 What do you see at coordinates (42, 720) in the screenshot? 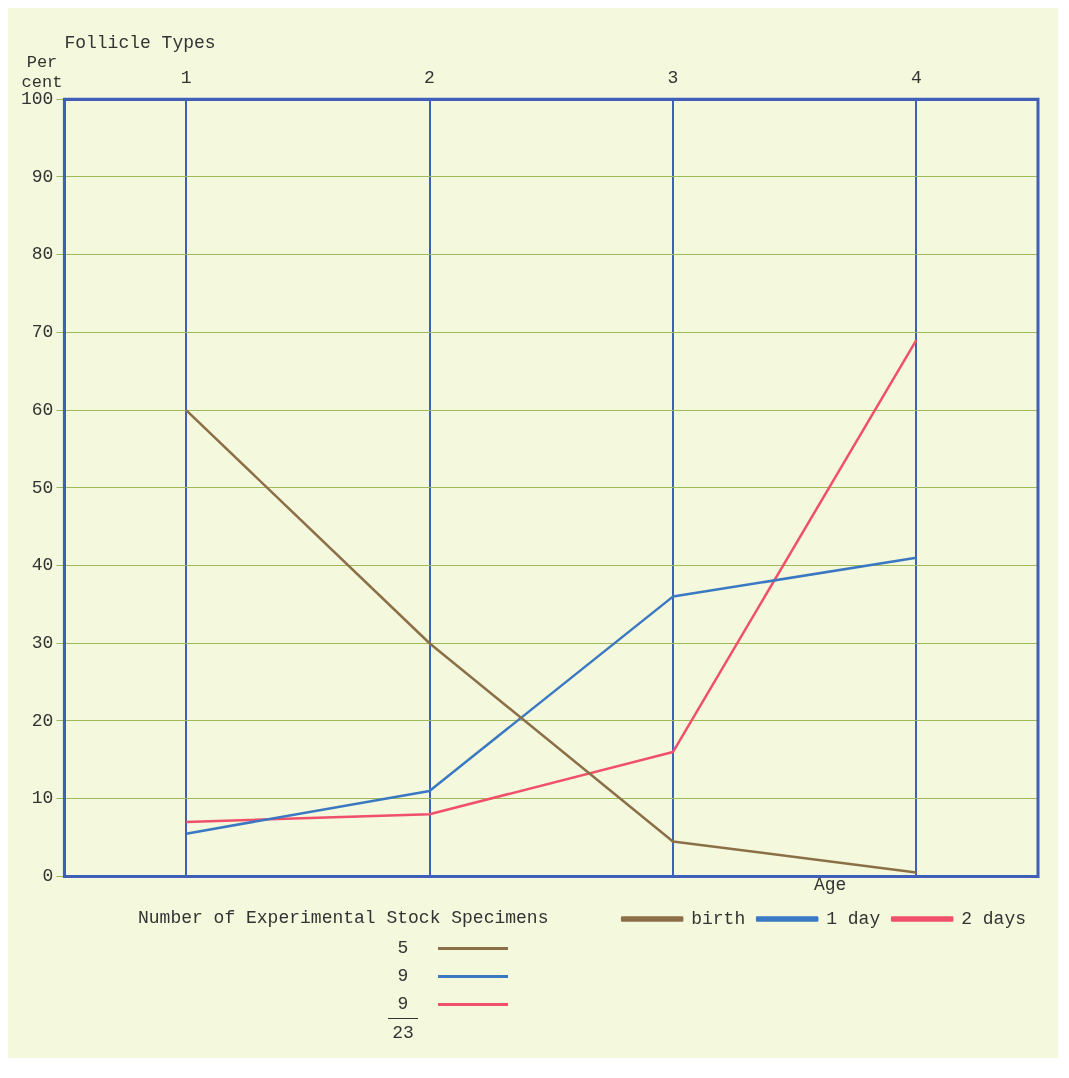
I see `y-tick-label: 20` at bounding box center [42, 720].